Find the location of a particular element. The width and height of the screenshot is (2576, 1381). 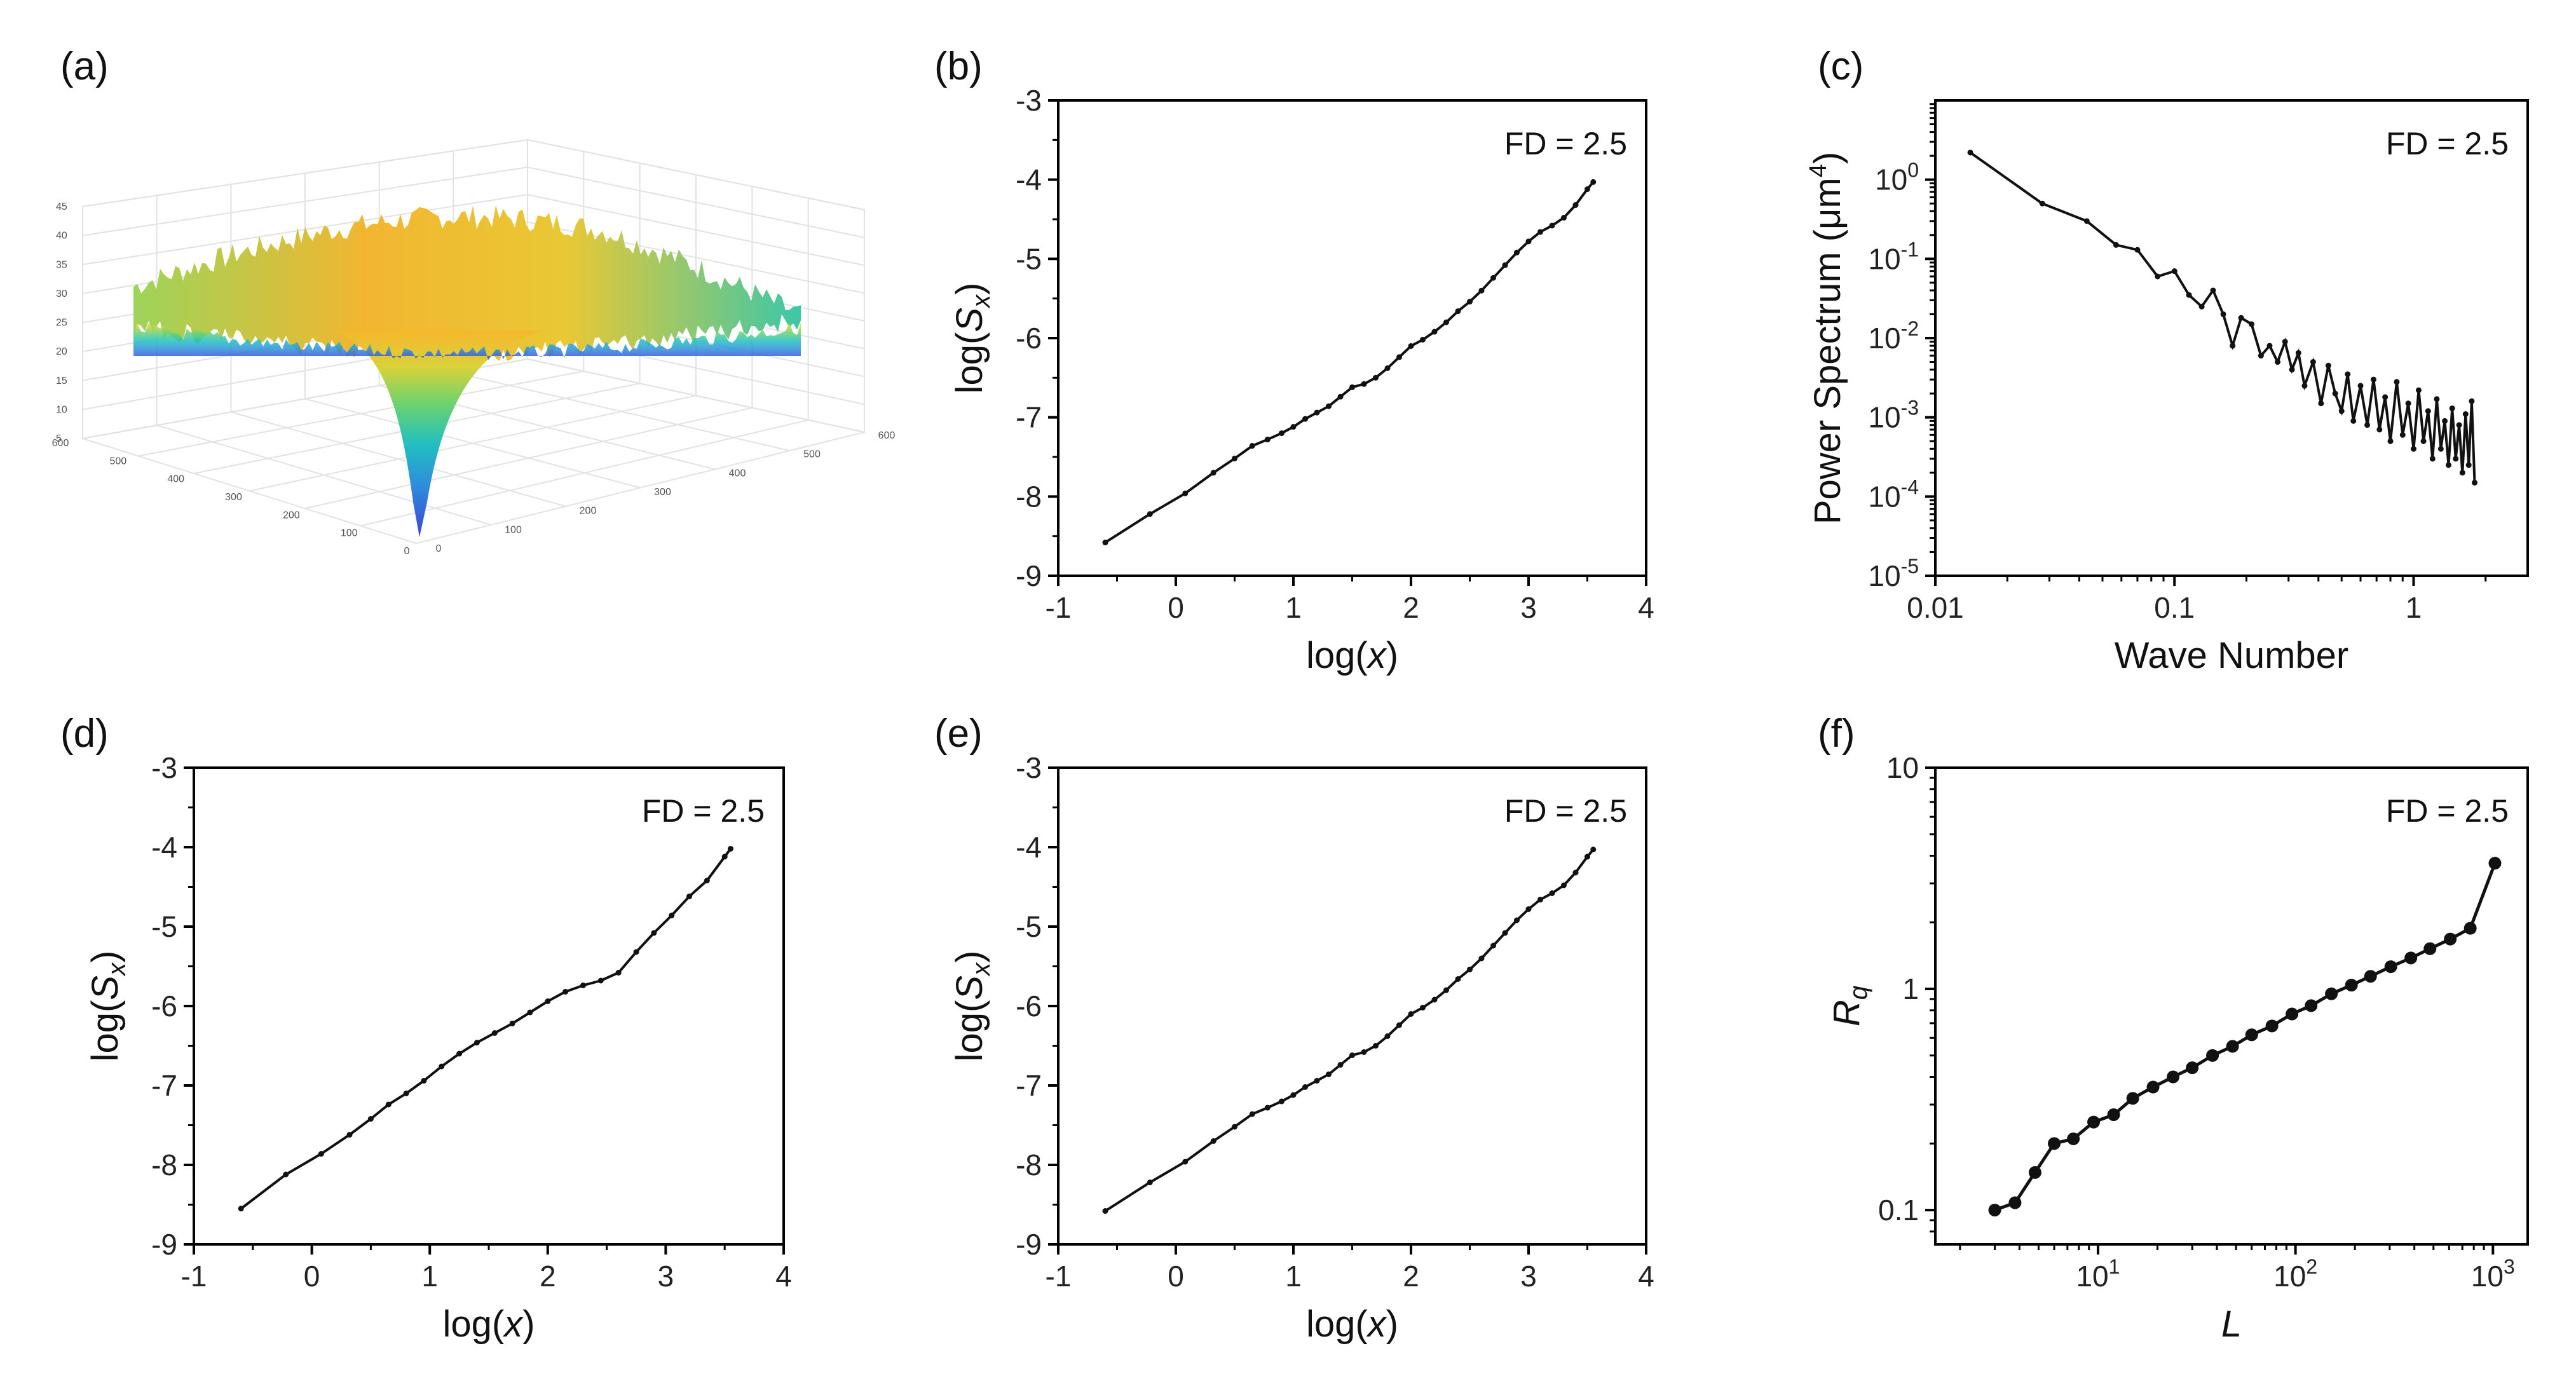

surface-z-tick: 25 is located at coordinates (61, 323).